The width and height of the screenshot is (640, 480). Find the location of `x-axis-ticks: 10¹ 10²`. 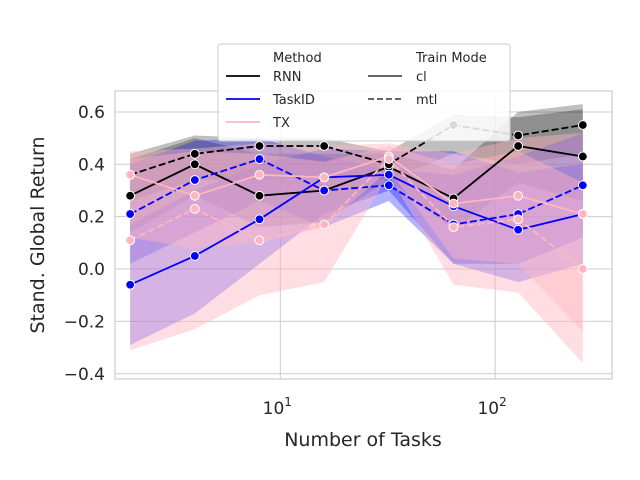

x-axis-ticks: 10¹ 10² is located at coordinates (385, 407).